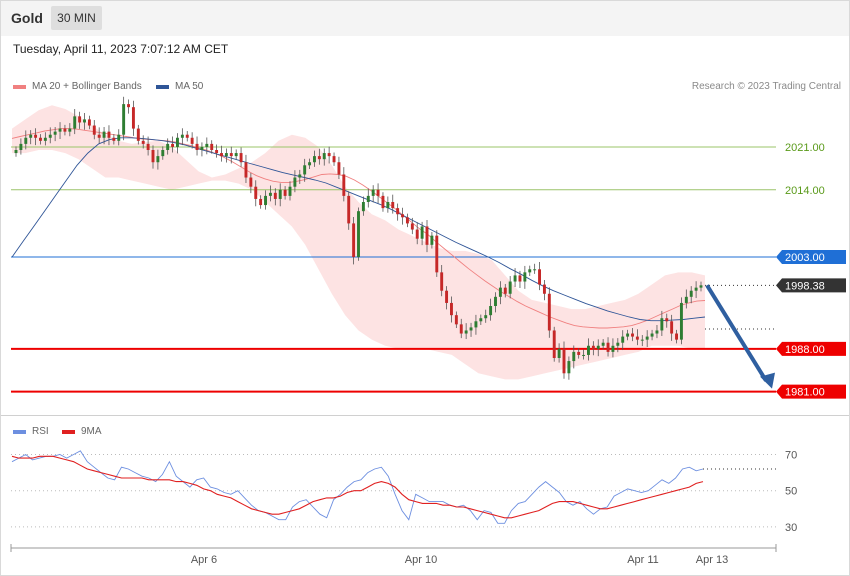 The height and width of the screenshot is (576, 850). Describe the element at coordinates (736, 333) in the screenshot. I see `forecast-arrow-shaft` at that location.